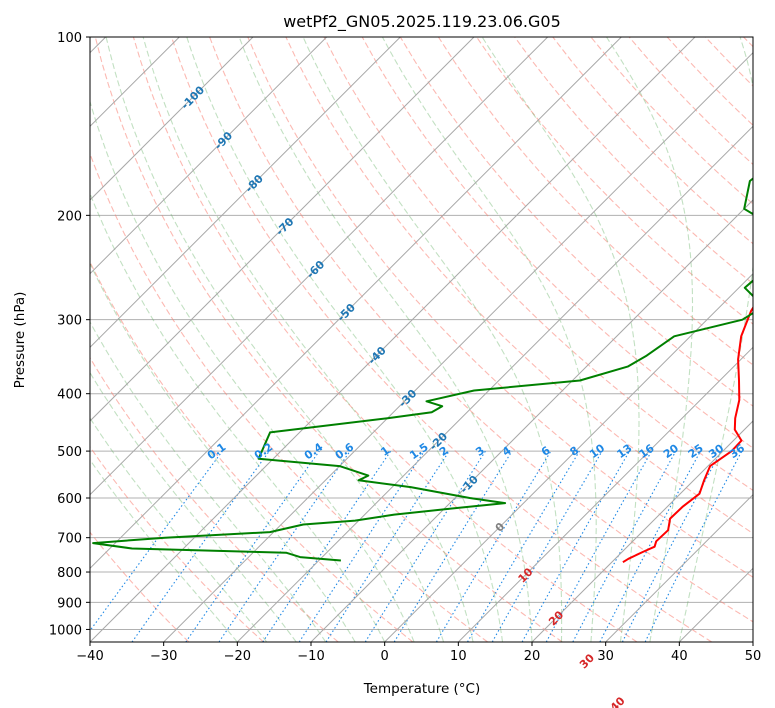  What do you see at coordinates (532, 656) in the screenshot?
I see `x-tick-label: 20` at bounding box center [532, 656].